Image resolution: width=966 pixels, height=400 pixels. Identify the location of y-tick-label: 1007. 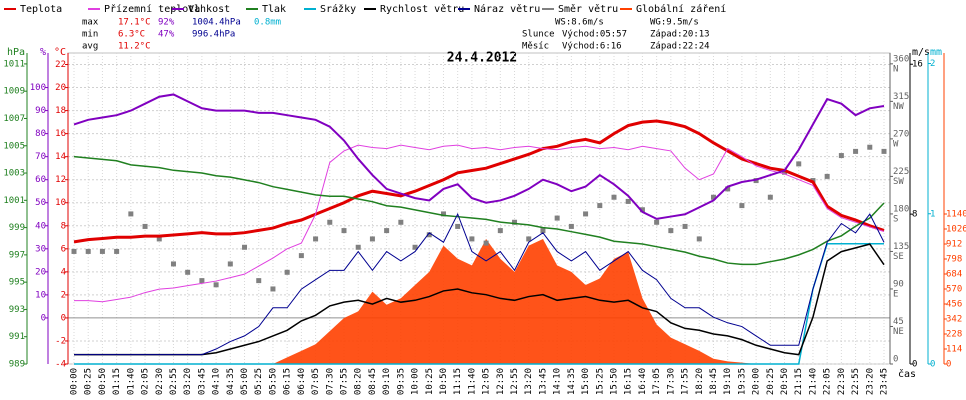
(14, 119).